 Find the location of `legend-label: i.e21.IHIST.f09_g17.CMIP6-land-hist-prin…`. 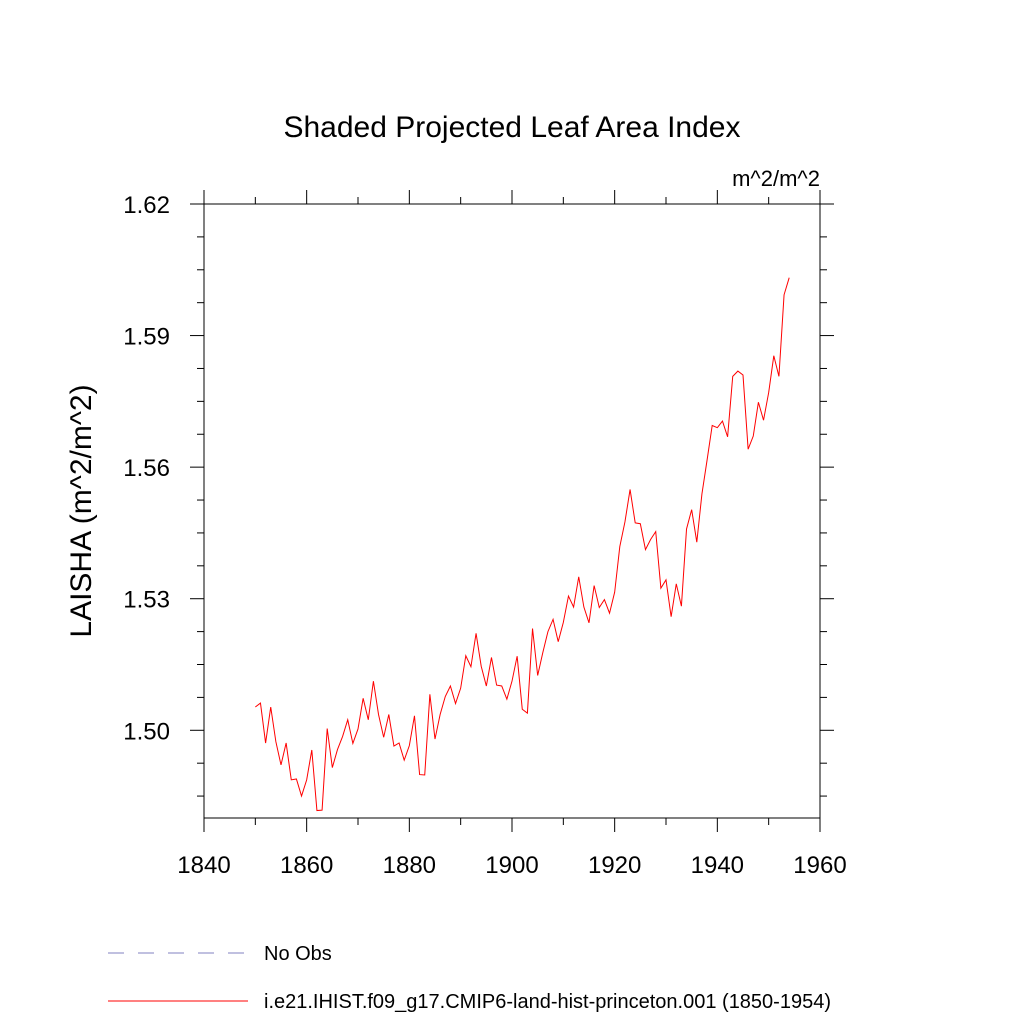

legend-label: i.e21.IHIST.f09_g17.CMIP6-land-hist-prin… is located at coordinates (547, 1002).